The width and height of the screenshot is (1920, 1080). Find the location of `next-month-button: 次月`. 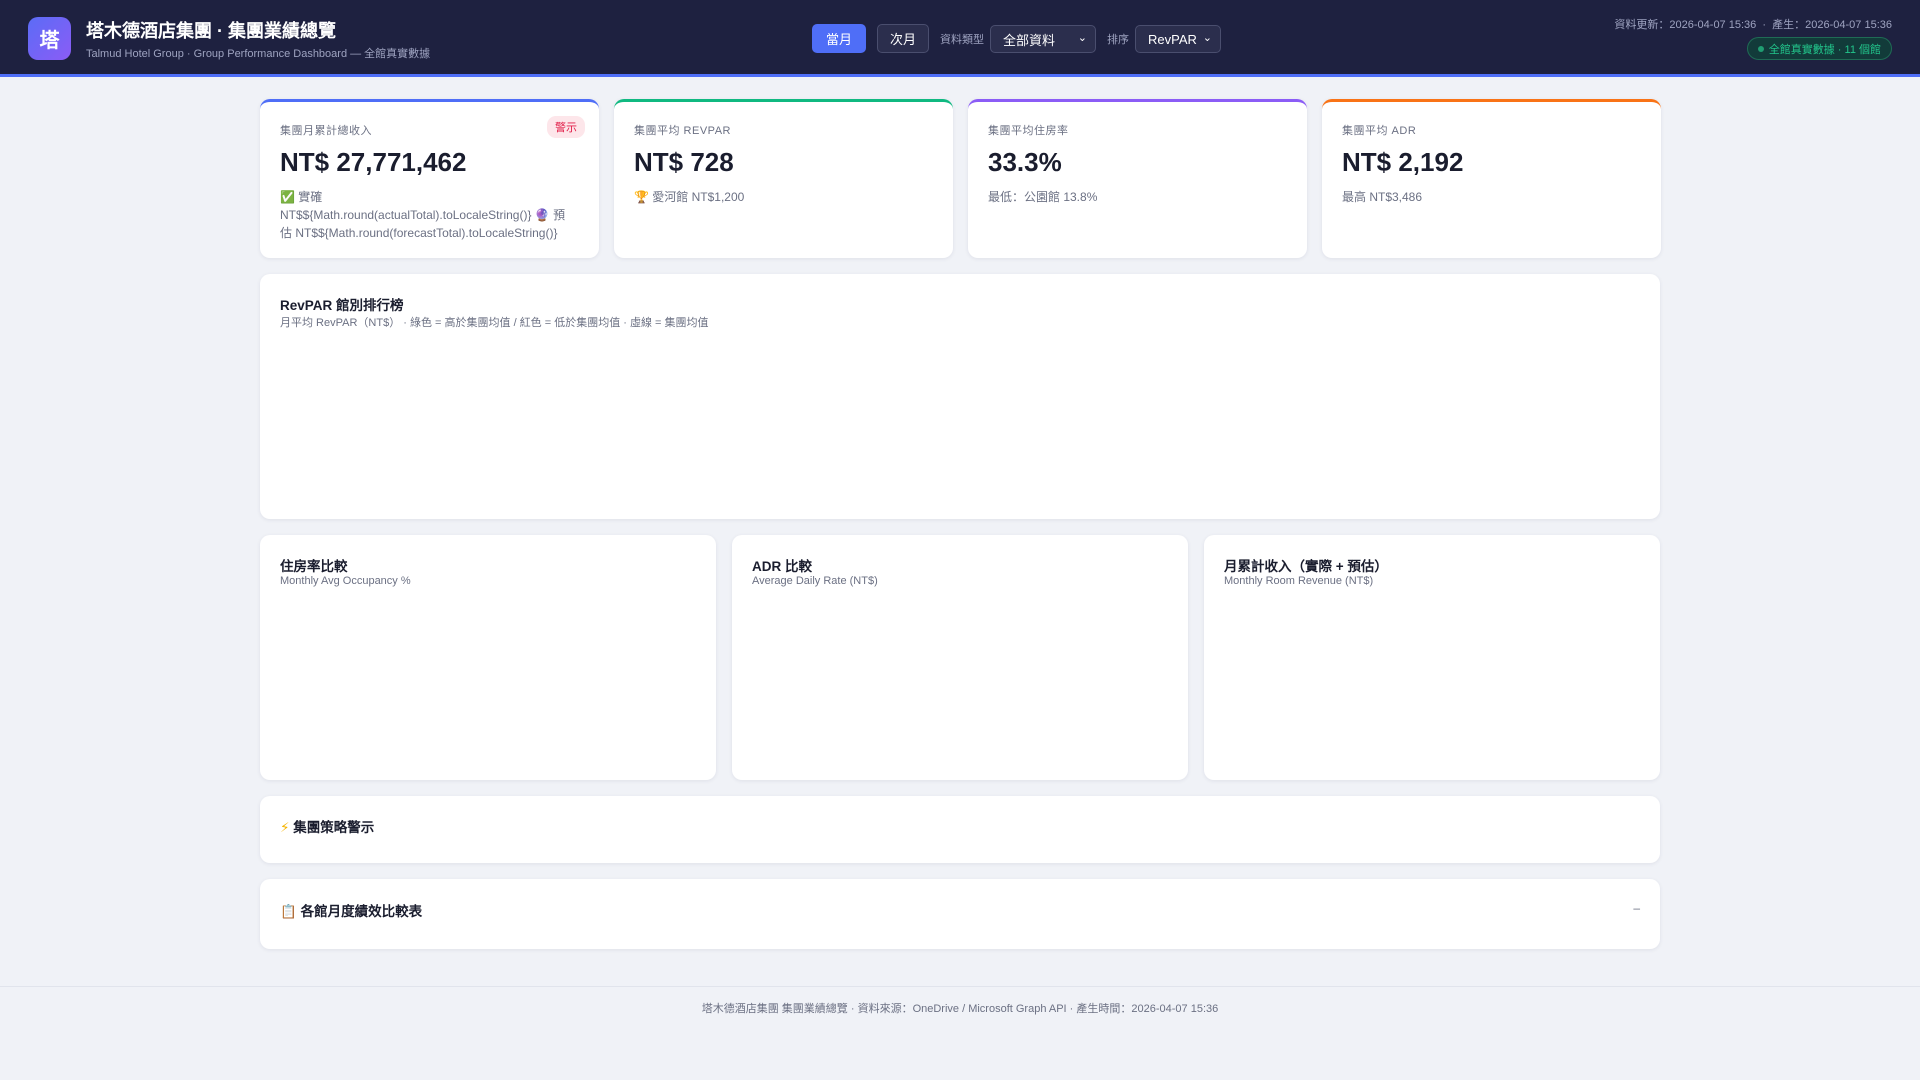

next-month-button: 次月 is located at coordinates (903, 38).